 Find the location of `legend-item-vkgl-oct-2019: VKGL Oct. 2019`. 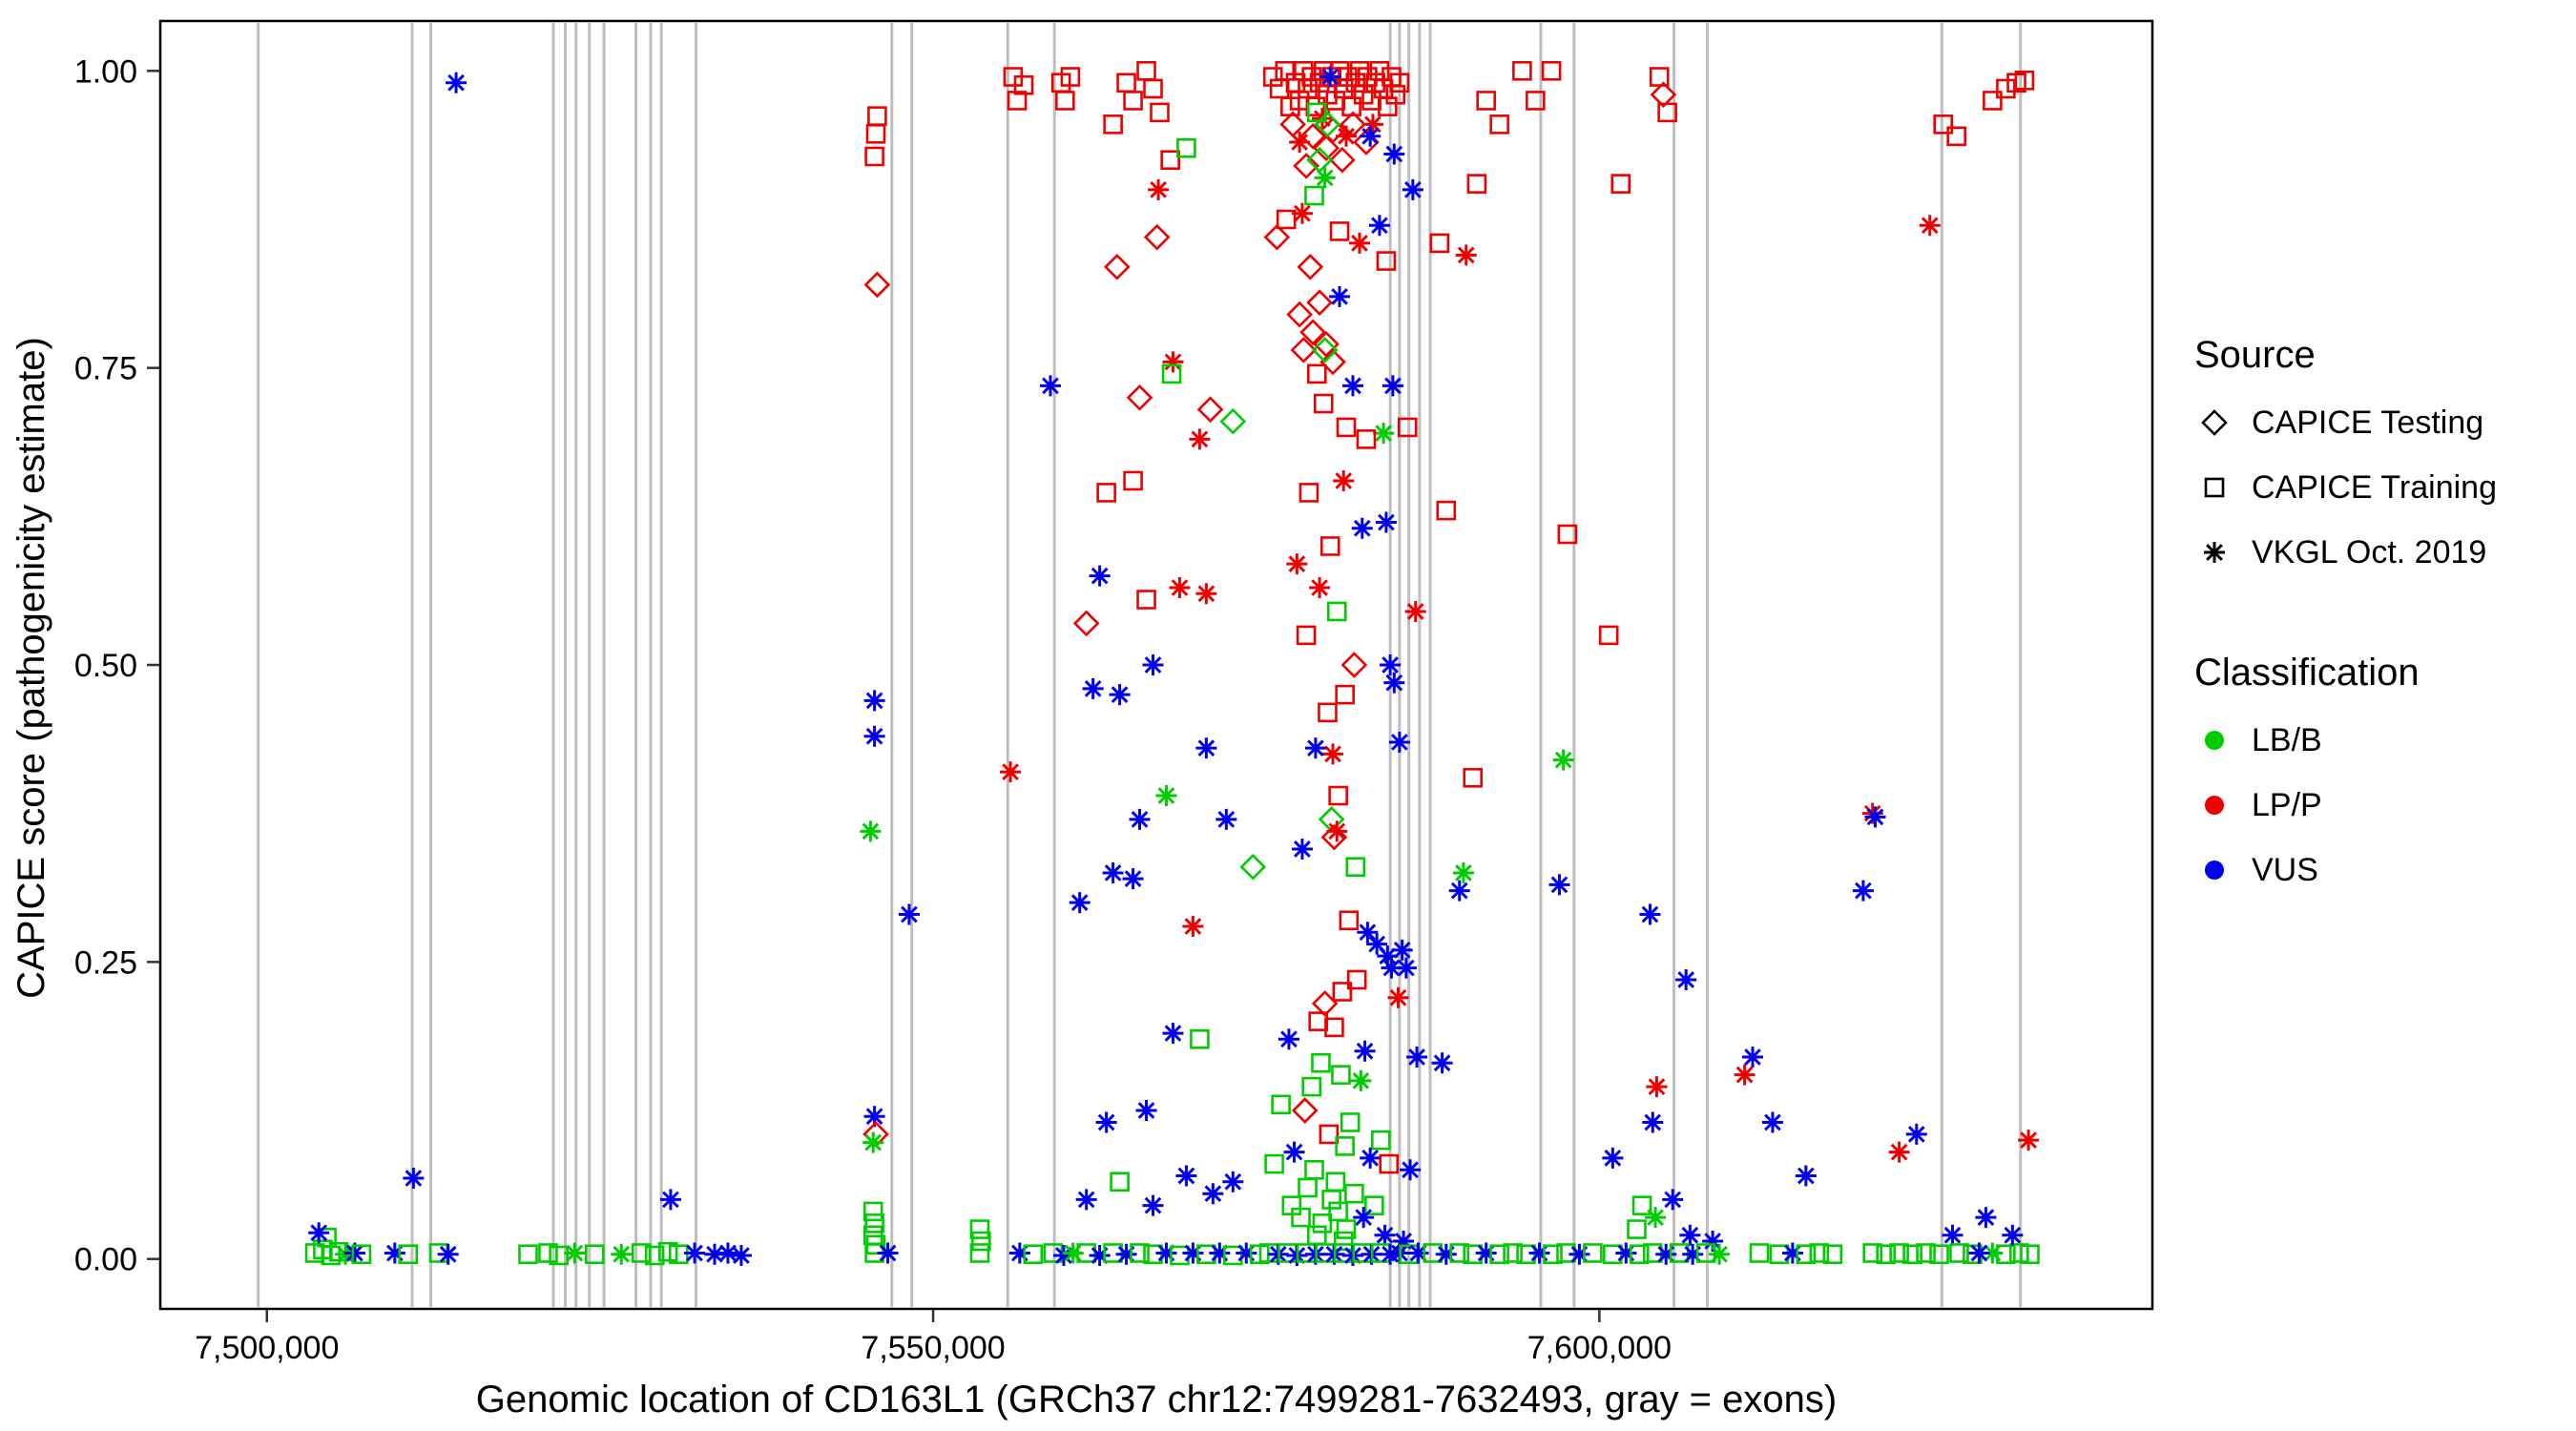

legend-item-vkgl-oct-2019: VKGL Oct. 2019 is located at coordinates (2380, 552).